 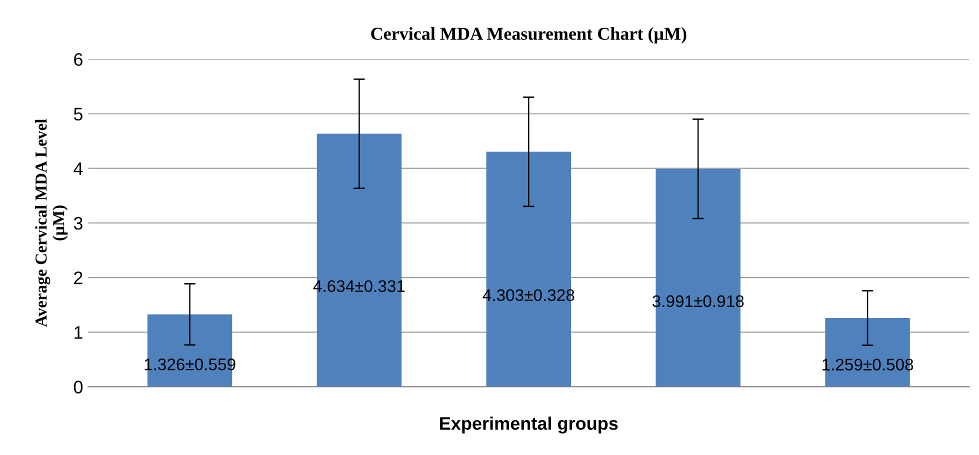 I want to click on y-tick-label: 1, so click(x=78, y=332).